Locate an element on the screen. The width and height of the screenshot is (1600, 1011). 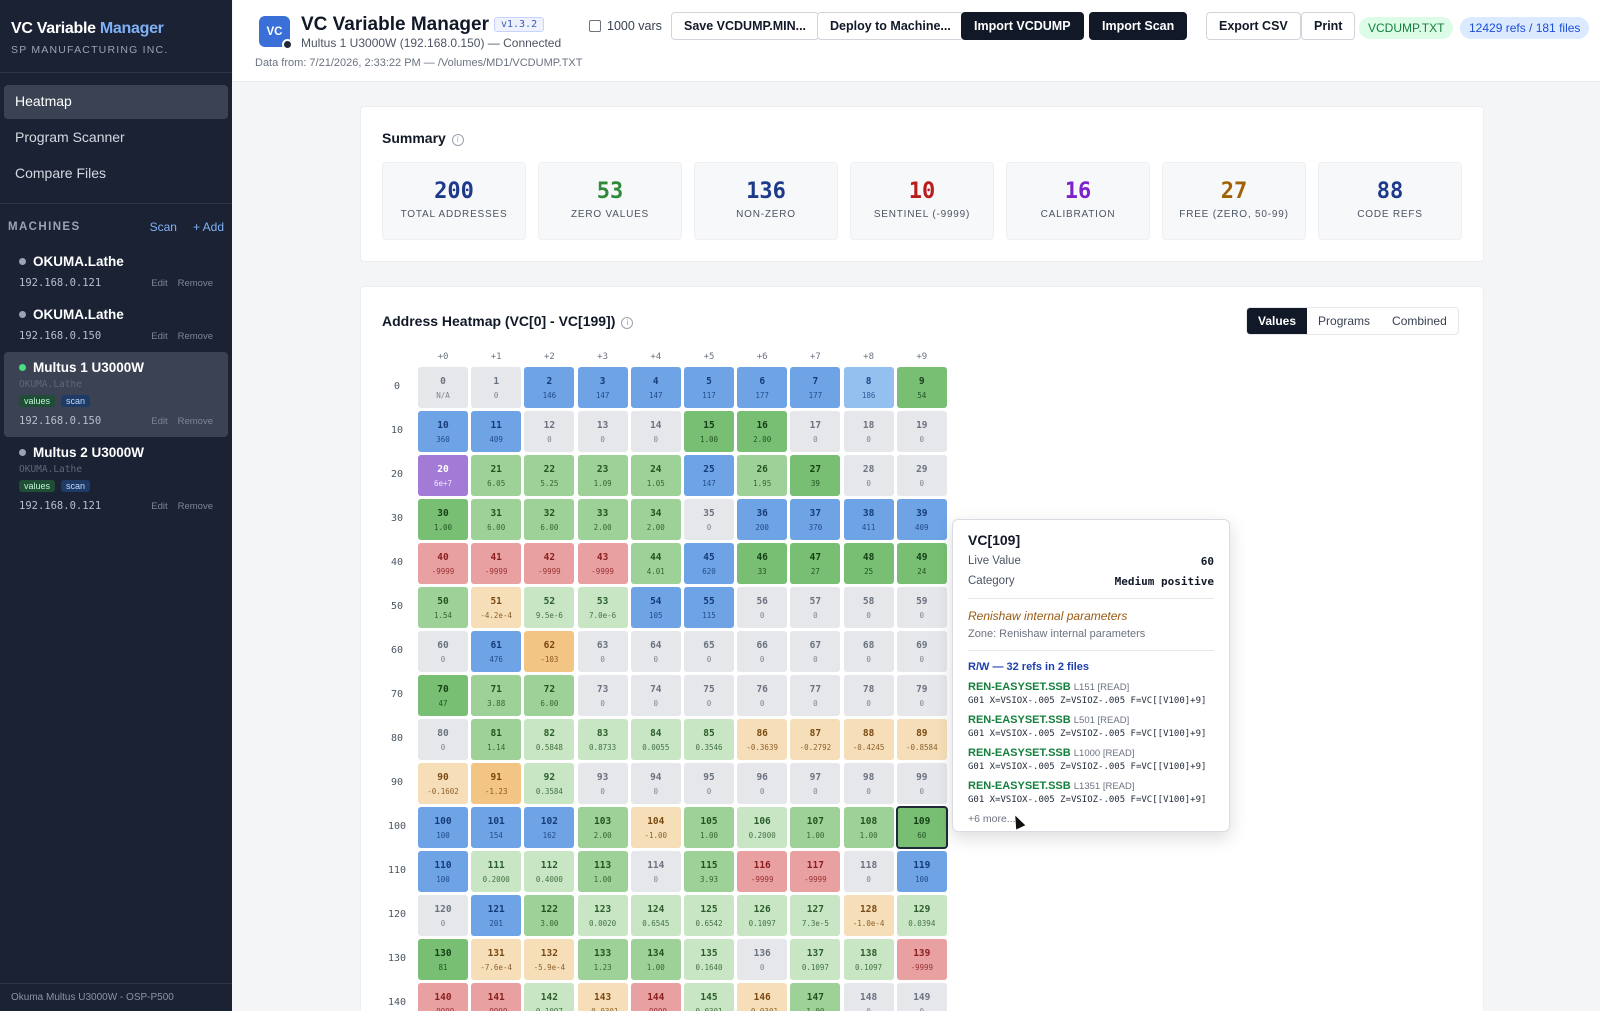
remove-machine-link: Remove is located at coordinates (195, 283).